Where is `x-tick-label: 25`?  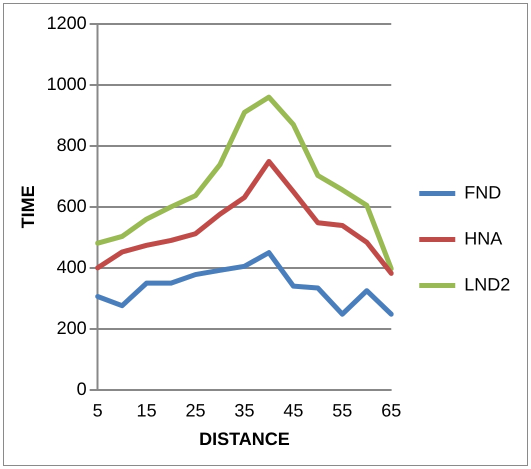
x-tick-label: 25 is located at coordinates (195, 410).